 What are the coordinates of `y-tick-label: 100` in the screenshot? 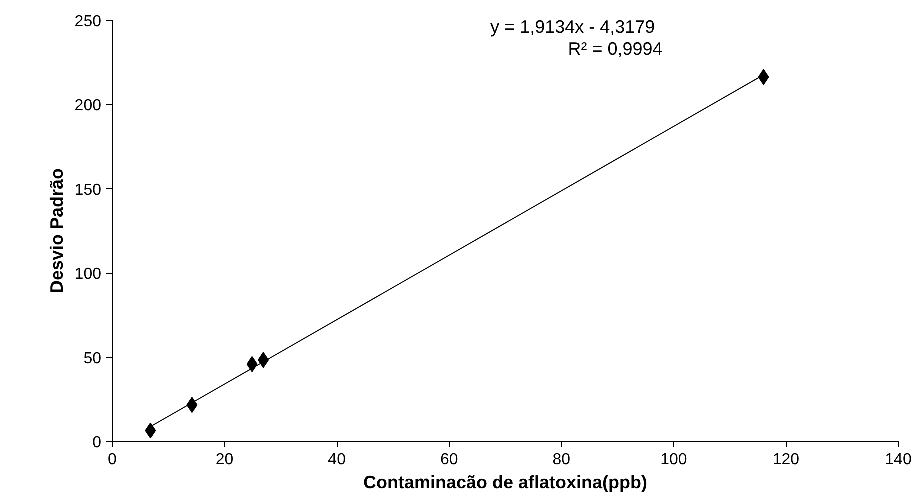 It's located at (88, 275).